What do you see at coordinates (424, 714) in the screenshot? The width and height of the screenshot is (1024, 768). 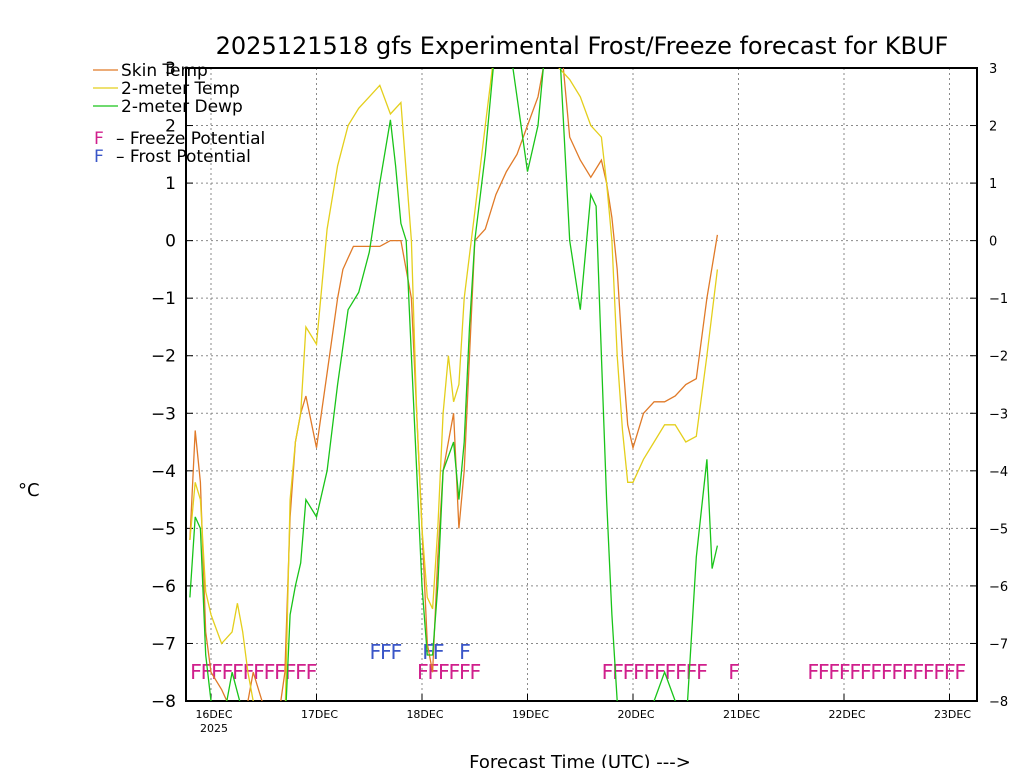 I see `x-tick-label: 18DEC` at bounding box center [424, 714].